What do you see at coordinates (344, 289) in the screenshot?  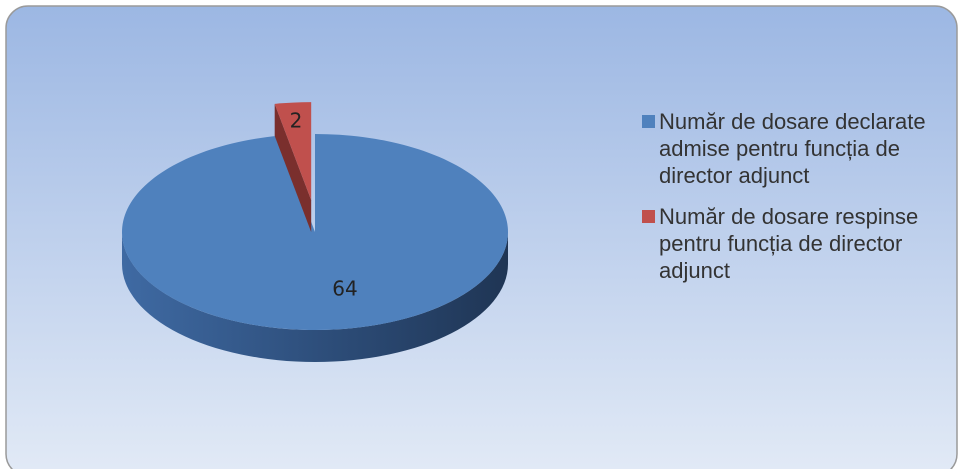 I see `data-label: 64` at bounding box center [344, 289].